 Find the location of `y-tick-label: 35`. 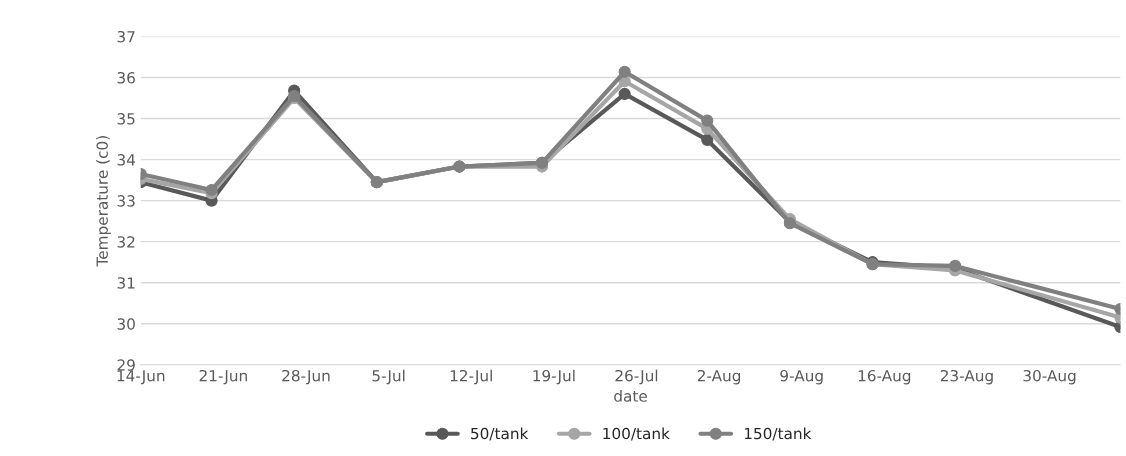

y-tick-label: 35 is located at coordinates (126, 119).